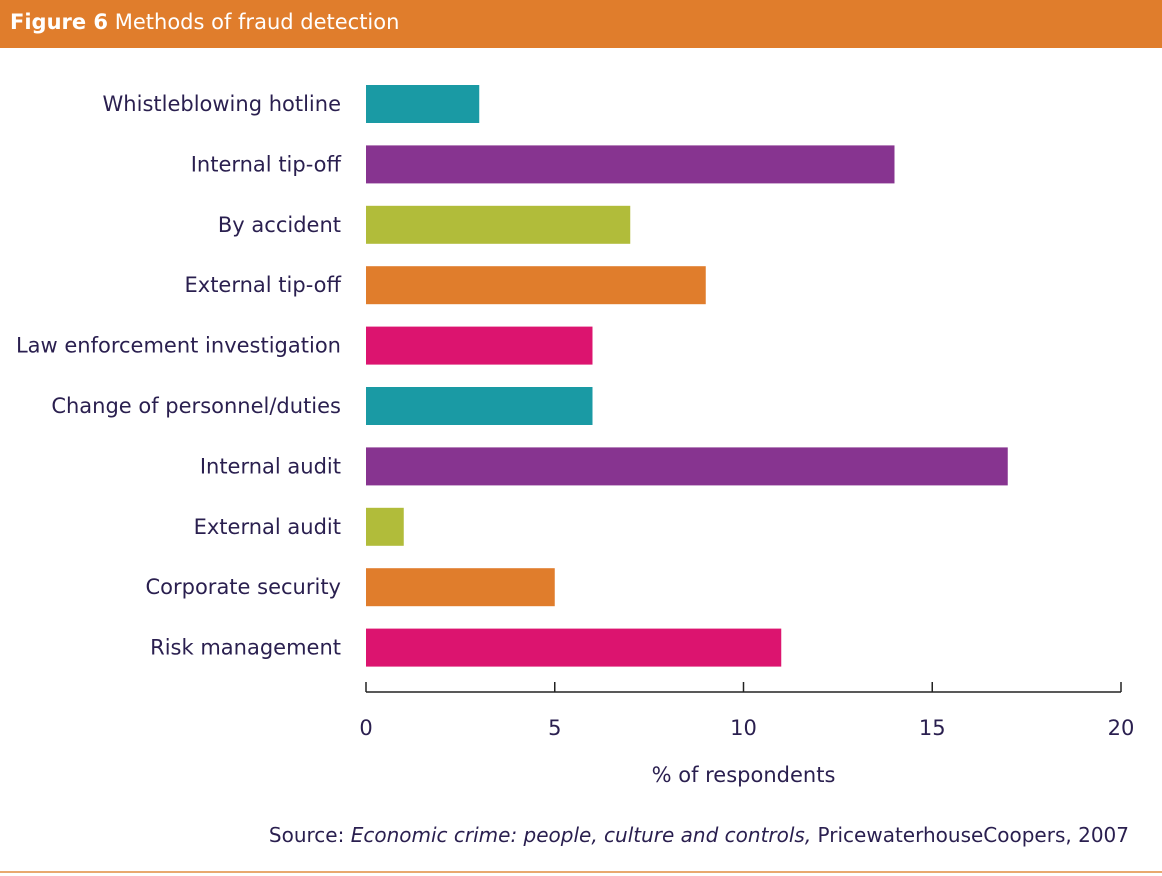 Image resolution: width=1162 pixels, height=876 pixels. I want to click on category-label: By accident, so click(279, 225).